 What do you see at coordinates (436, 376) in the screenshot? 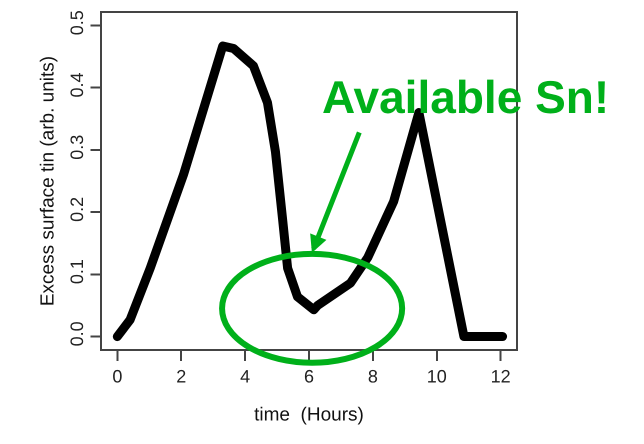
I see `x-tick-label: 10` at bounding box center [436, 376].